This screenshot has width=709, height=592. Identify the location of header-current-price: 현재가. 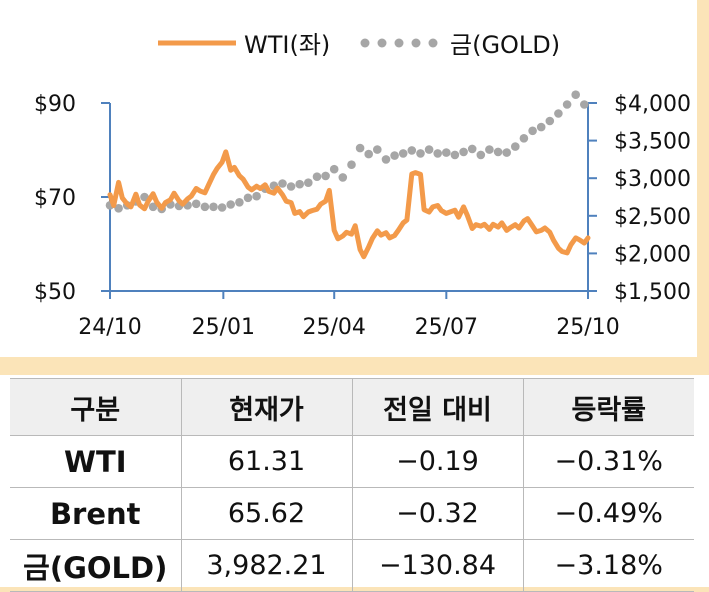
(266, 407).